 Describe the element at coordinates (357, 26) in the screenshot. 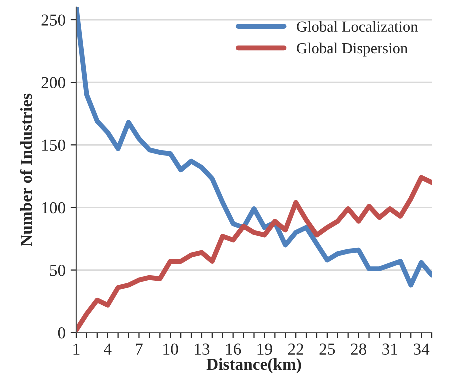

I see `legend-label: Global Localization` at that location.